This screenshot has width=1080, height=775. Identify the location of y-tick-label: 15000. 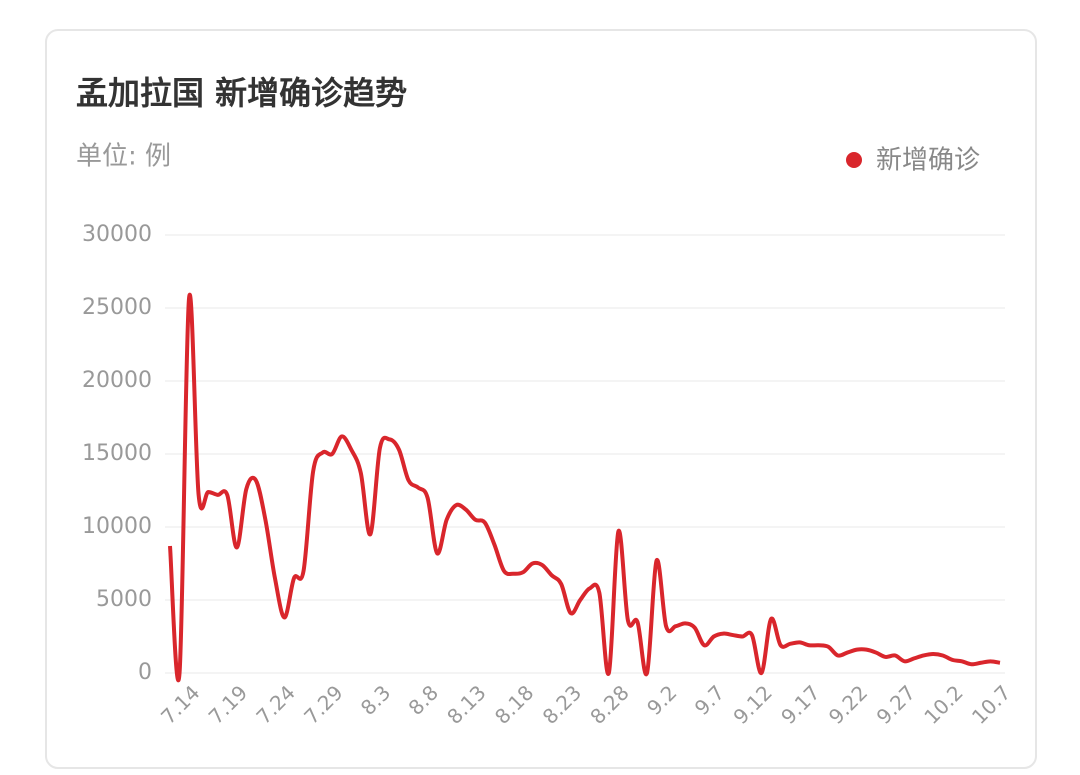
(117, 453).